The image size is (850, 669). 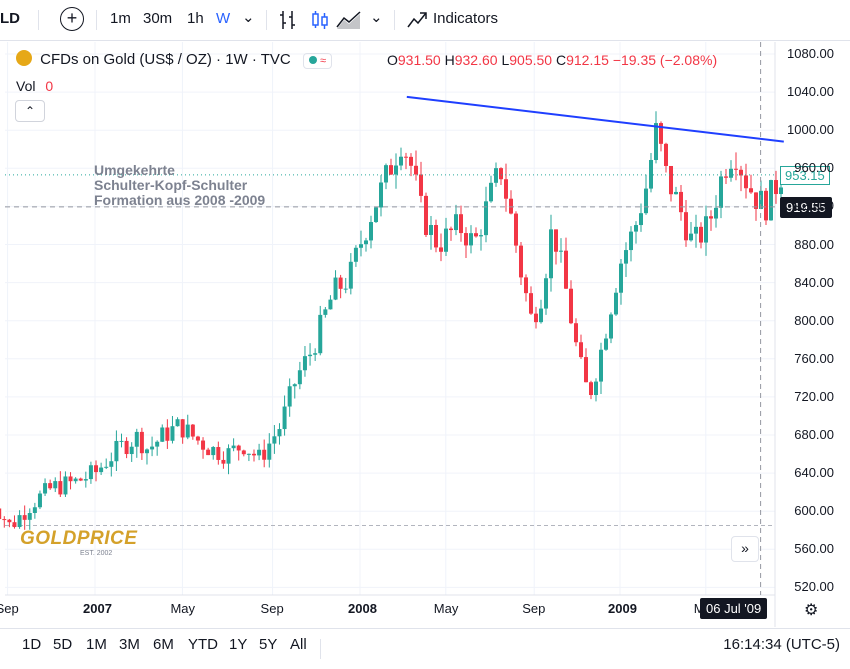 What do you see at coordinates (814, 587) in the screenshot?
I see `price-tick-label: 520.00` at bounding box center [814, 587].